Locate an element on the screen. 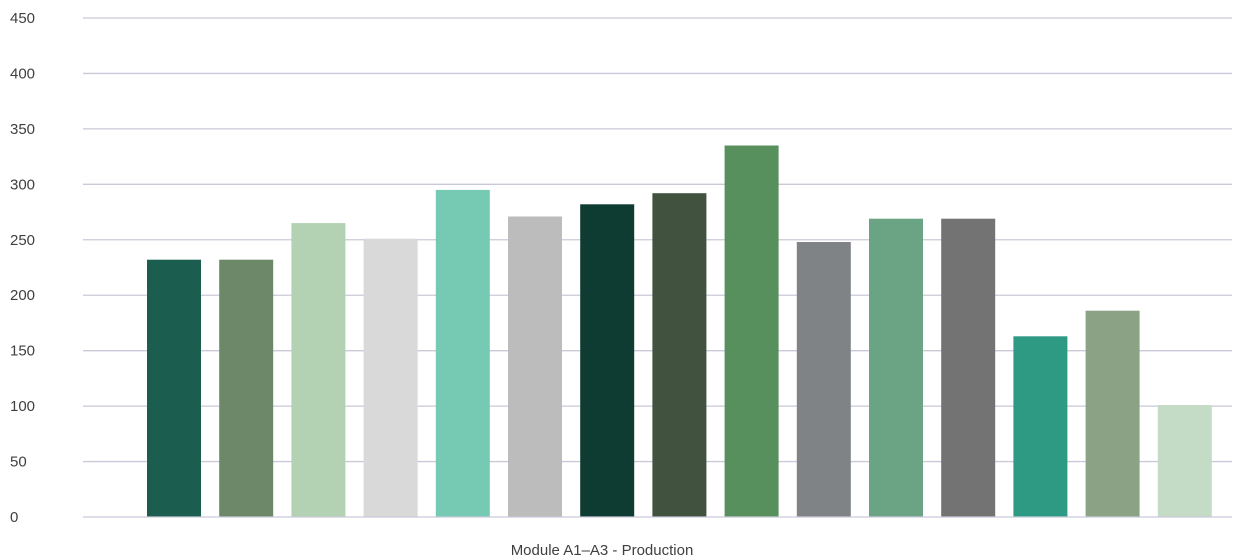 This screenshot has width=1244, height=560. x-axis-title: Module A1–A3 - Production is located at coordinates (602, 550).